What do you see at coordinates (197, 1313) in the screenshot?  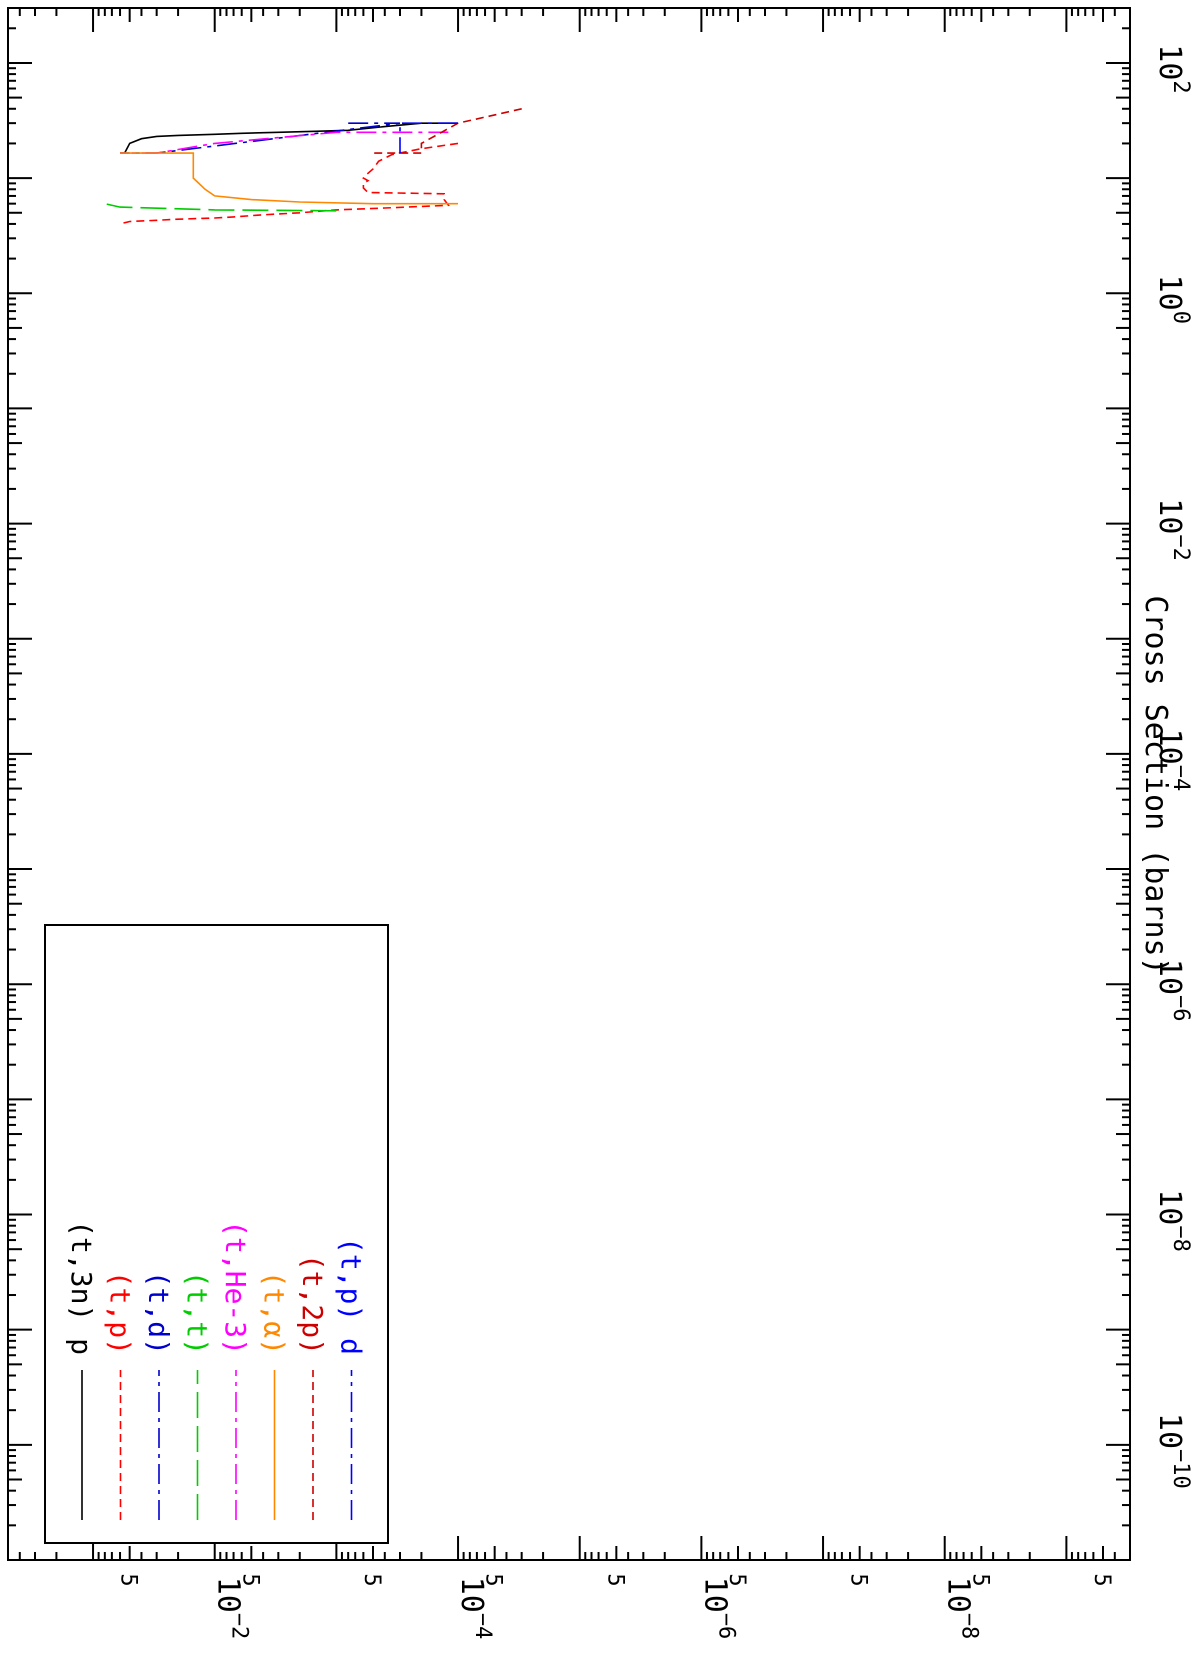 I see `legend-label: (t,t)` at bounding box center [197, 1313].